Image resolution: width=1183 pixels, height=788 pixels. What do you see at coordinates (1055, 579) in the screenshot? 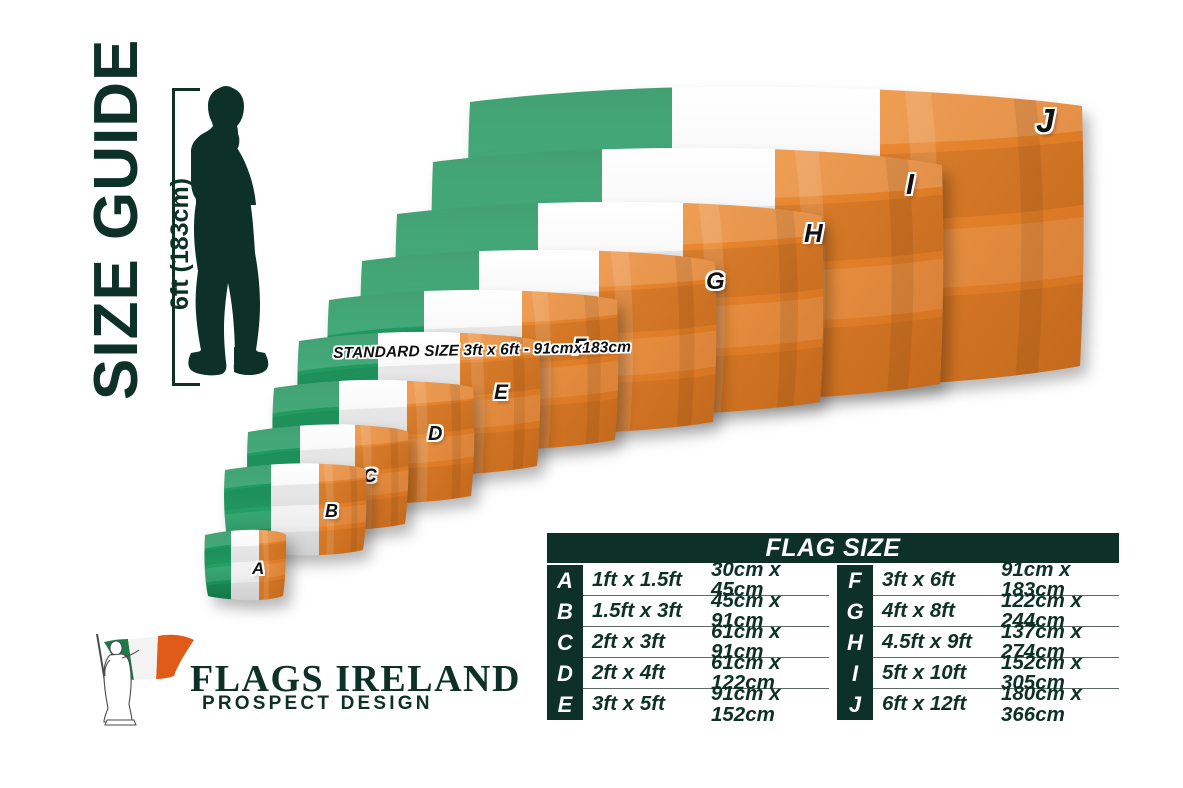
I see `row-metric: 91cm x 183cm` at bounding box center [1055, 579].